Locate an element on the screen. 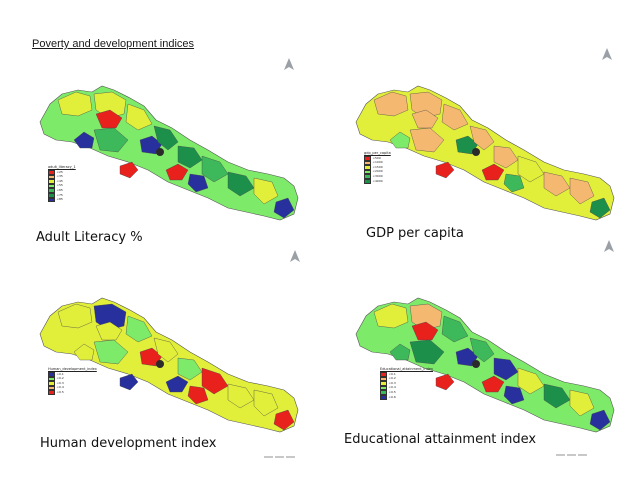  legend-title: adult_literacy_1 is located at coordinates (62, 167).